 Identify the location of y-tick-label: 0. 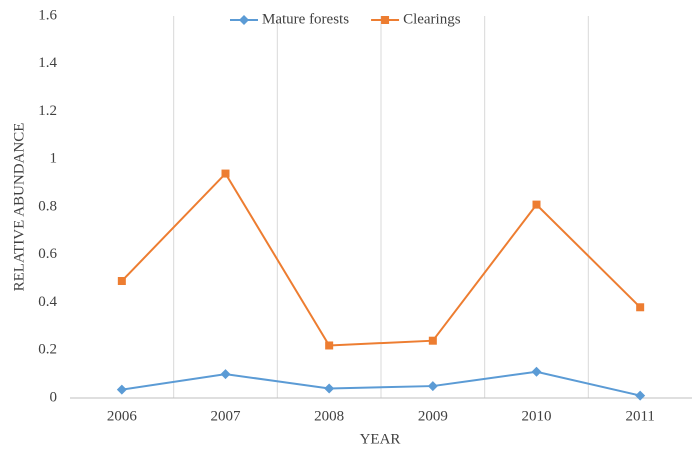
(54, 397).